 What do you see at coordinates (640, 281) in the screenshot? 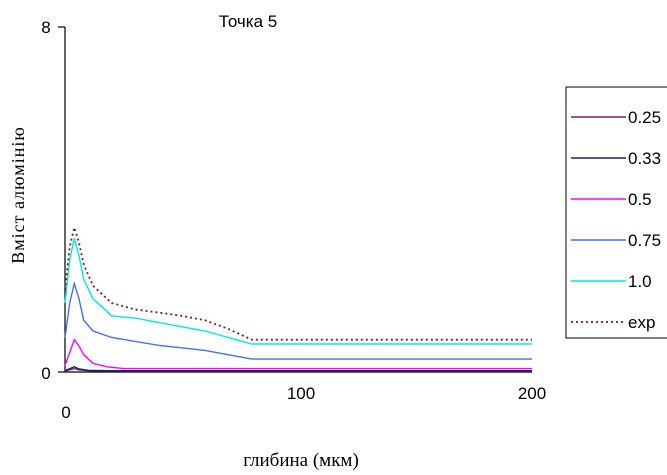
I see `legend-label-1-0: 1.0` at bounding box center [640, 281].